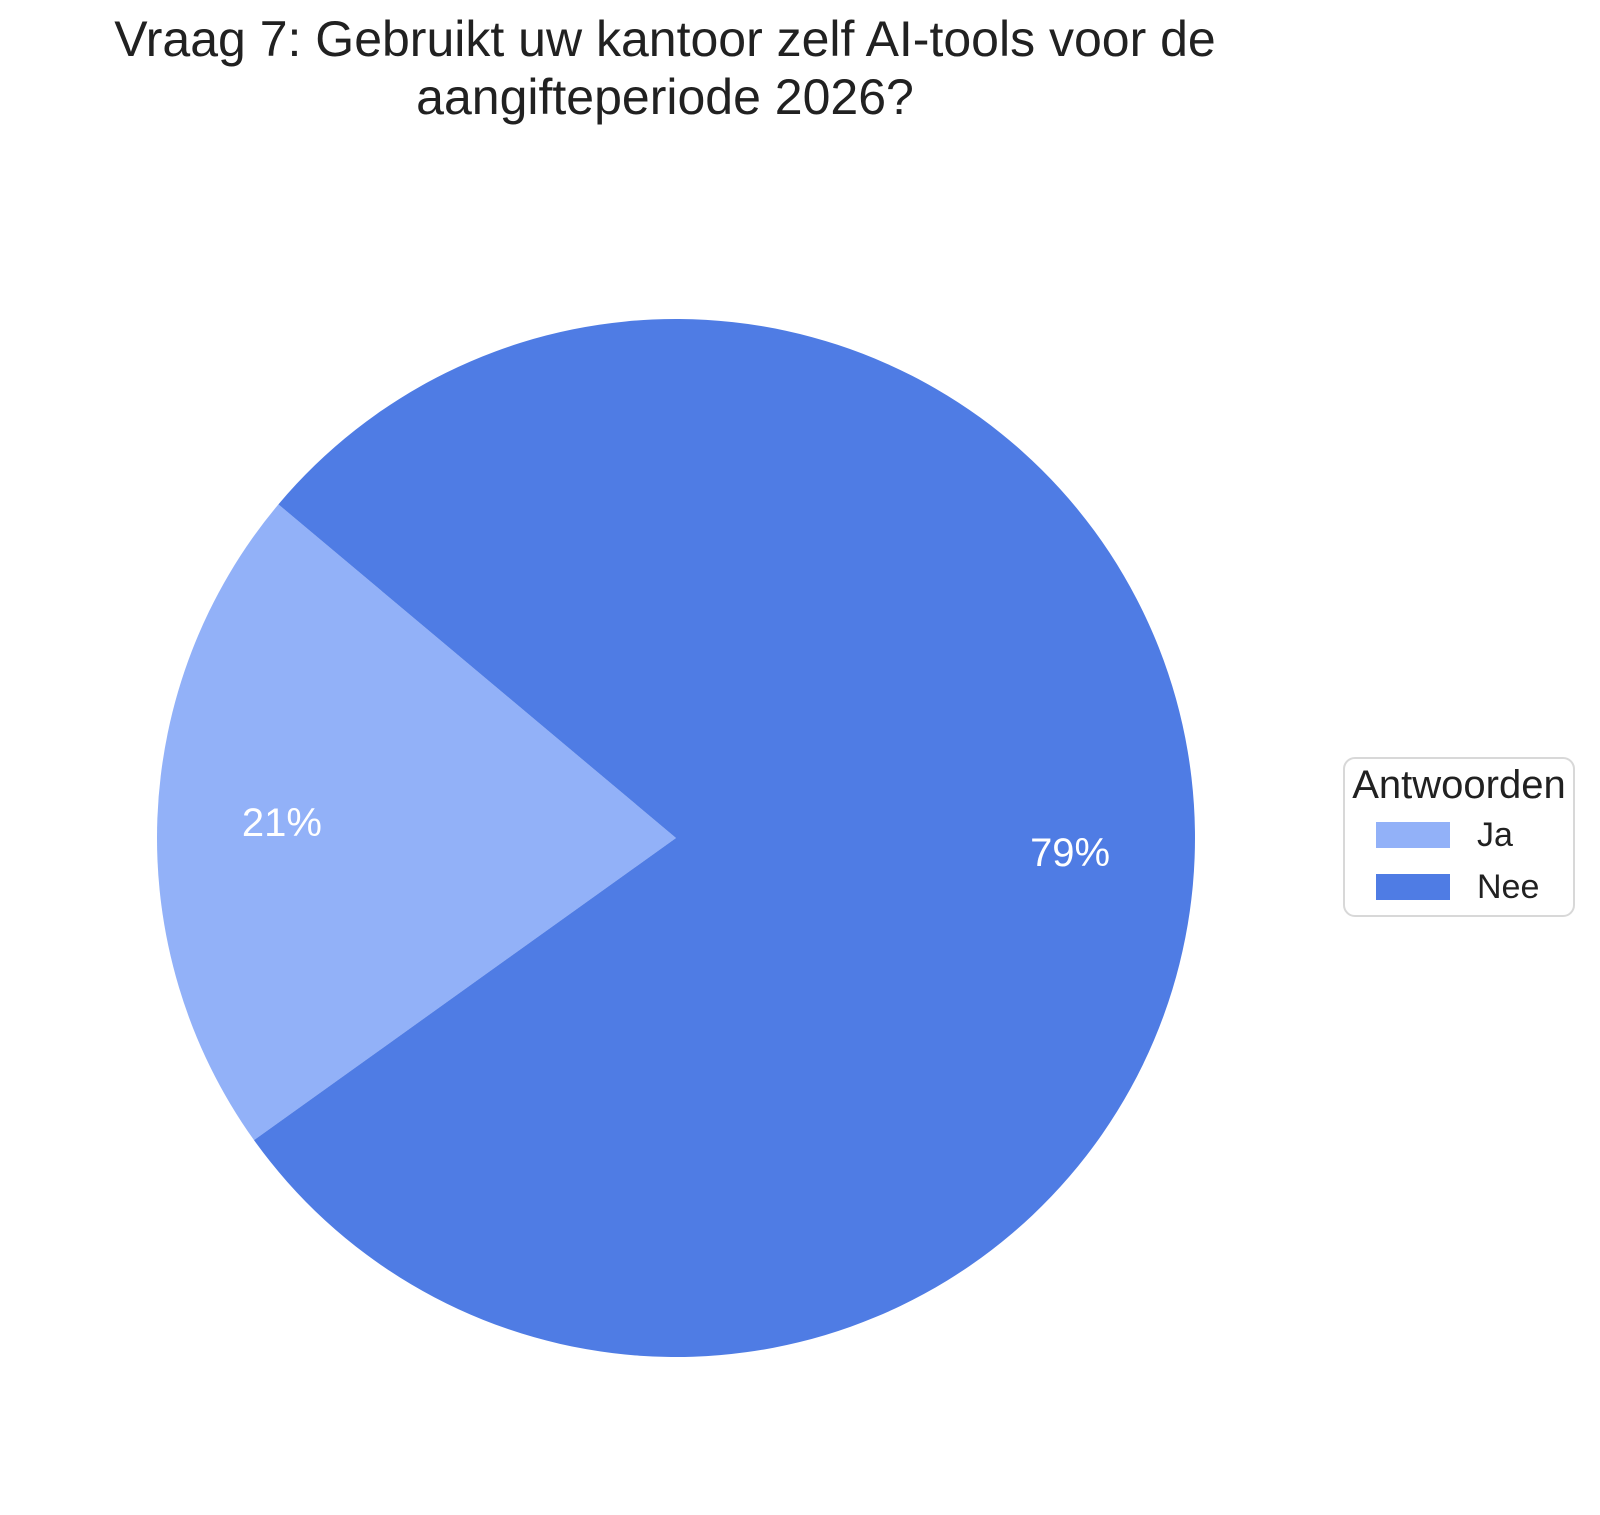 The image size is (1600, 1515). What do you see at coordinates (1413, 887) in the screenshot?
I see `legend-swatch-nee` at bounding box center [1413, 887].